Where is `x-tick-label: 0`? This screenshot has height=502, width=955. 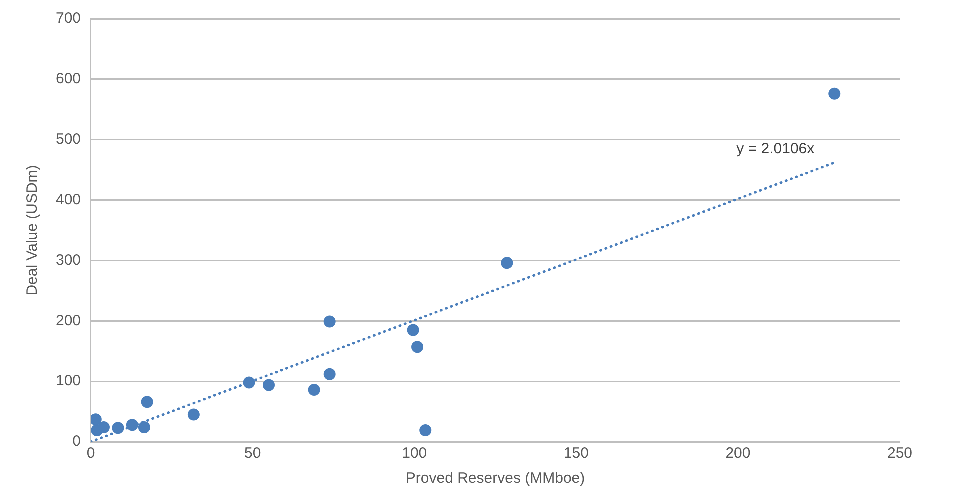 x-tick-label: 0 is located at coordinates (91, 453).